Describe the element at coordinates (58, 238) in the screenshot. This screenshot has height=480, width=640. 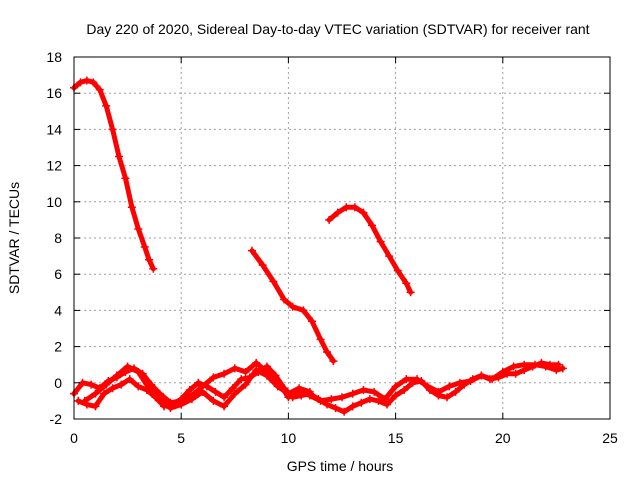
I see `y-tick-label: 8` at that location.